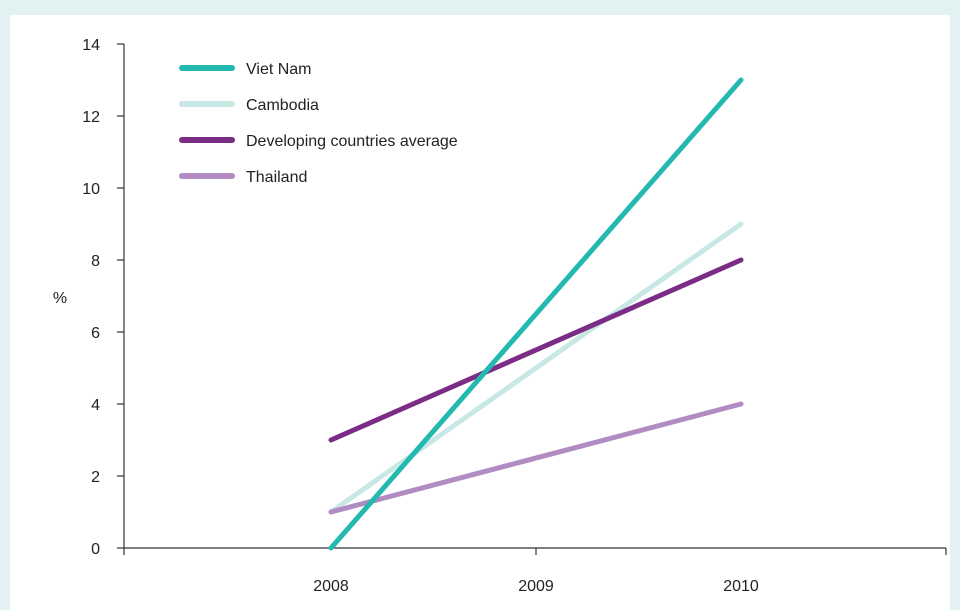 The width and height of the screenshot is (960, 610). Describe the element at coordinates (331, 586) in the screenshot. I see `x-tick-label: 2008` at that location.